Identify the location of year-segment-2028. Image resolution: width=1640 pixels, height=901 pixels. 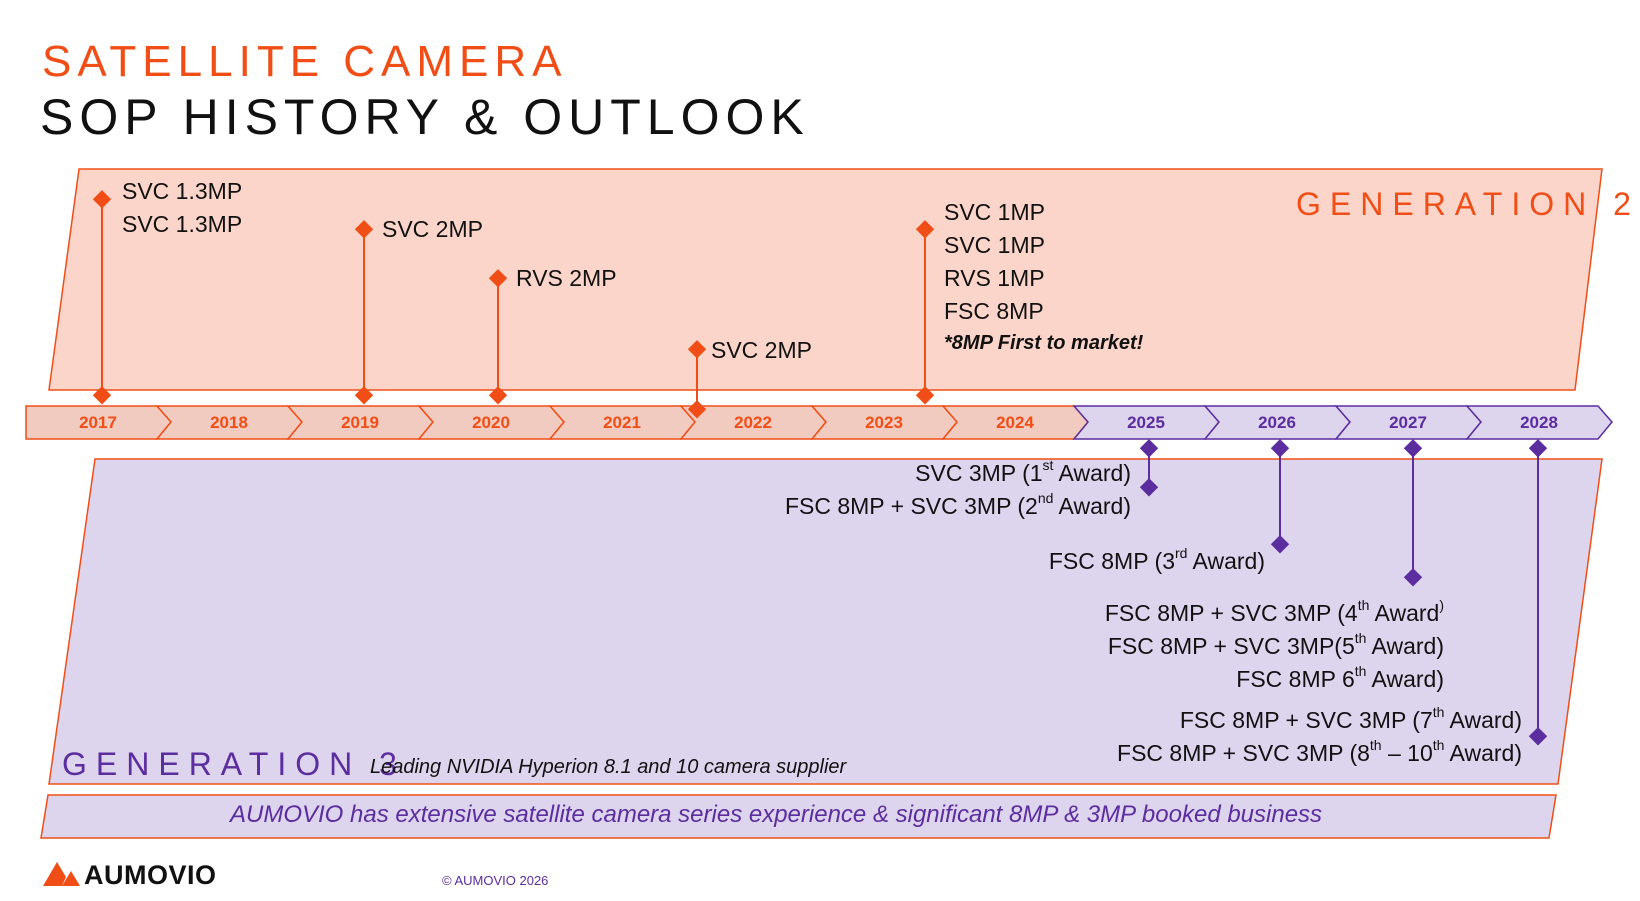
(1539, 422).